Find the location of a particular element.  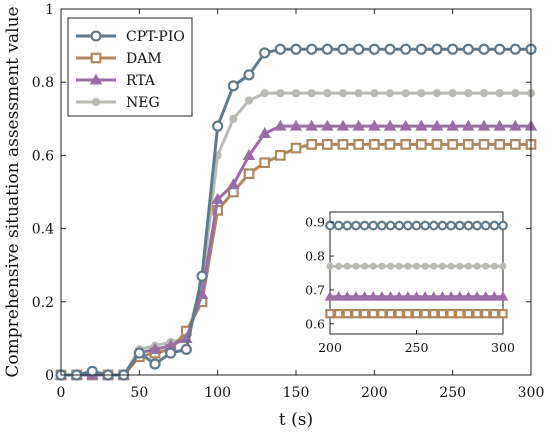

legend: CPT-PIO DAM RTA NEG is located at coordinates (130, 67).